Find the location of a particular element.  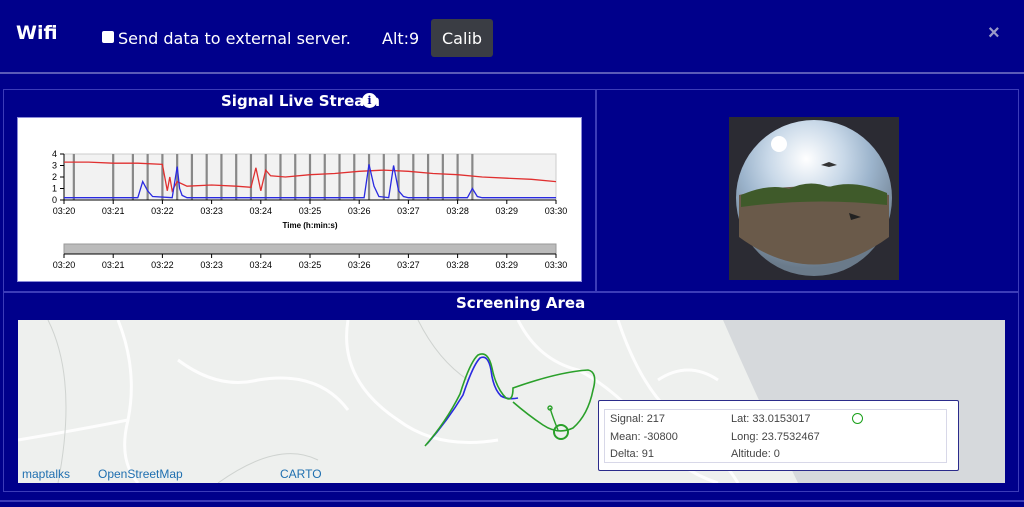

y-tick-label: 0 is located at coordinates (54, 200).